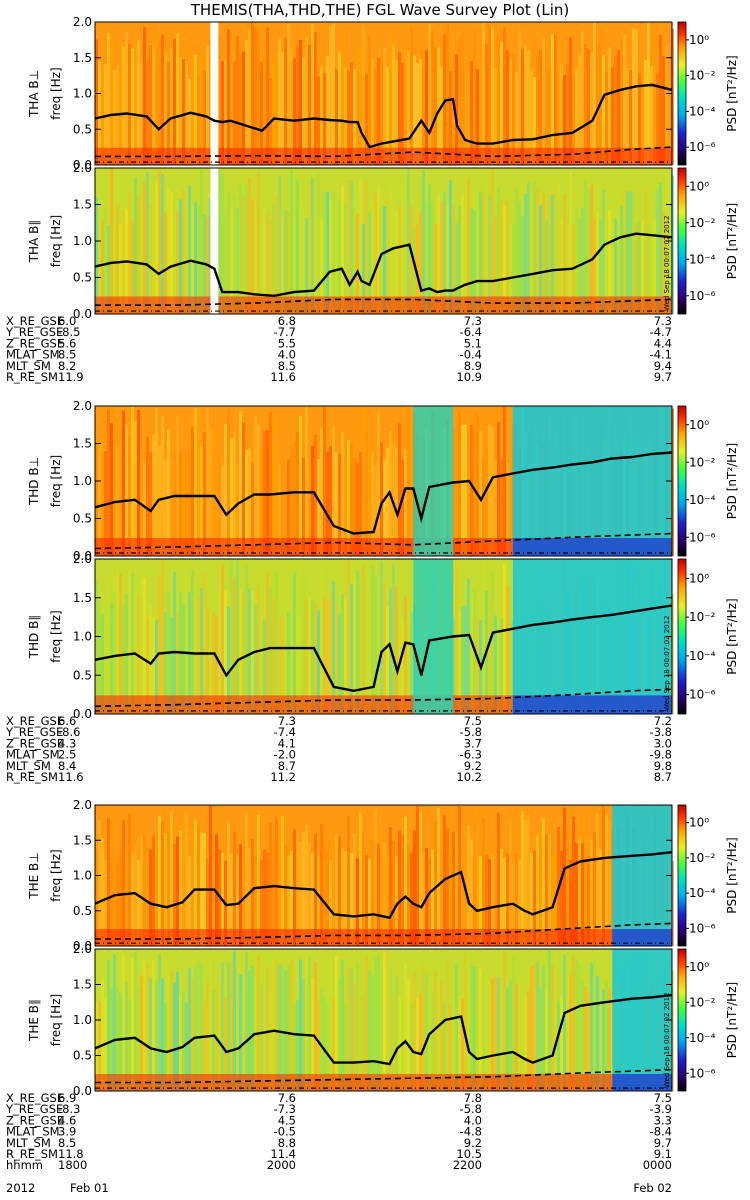 This screenshot has height=1200, width=750. Describe the element at coordinates (287, 1143) in the screenshot. I see `ephemeris-value: 8.8` at that location.